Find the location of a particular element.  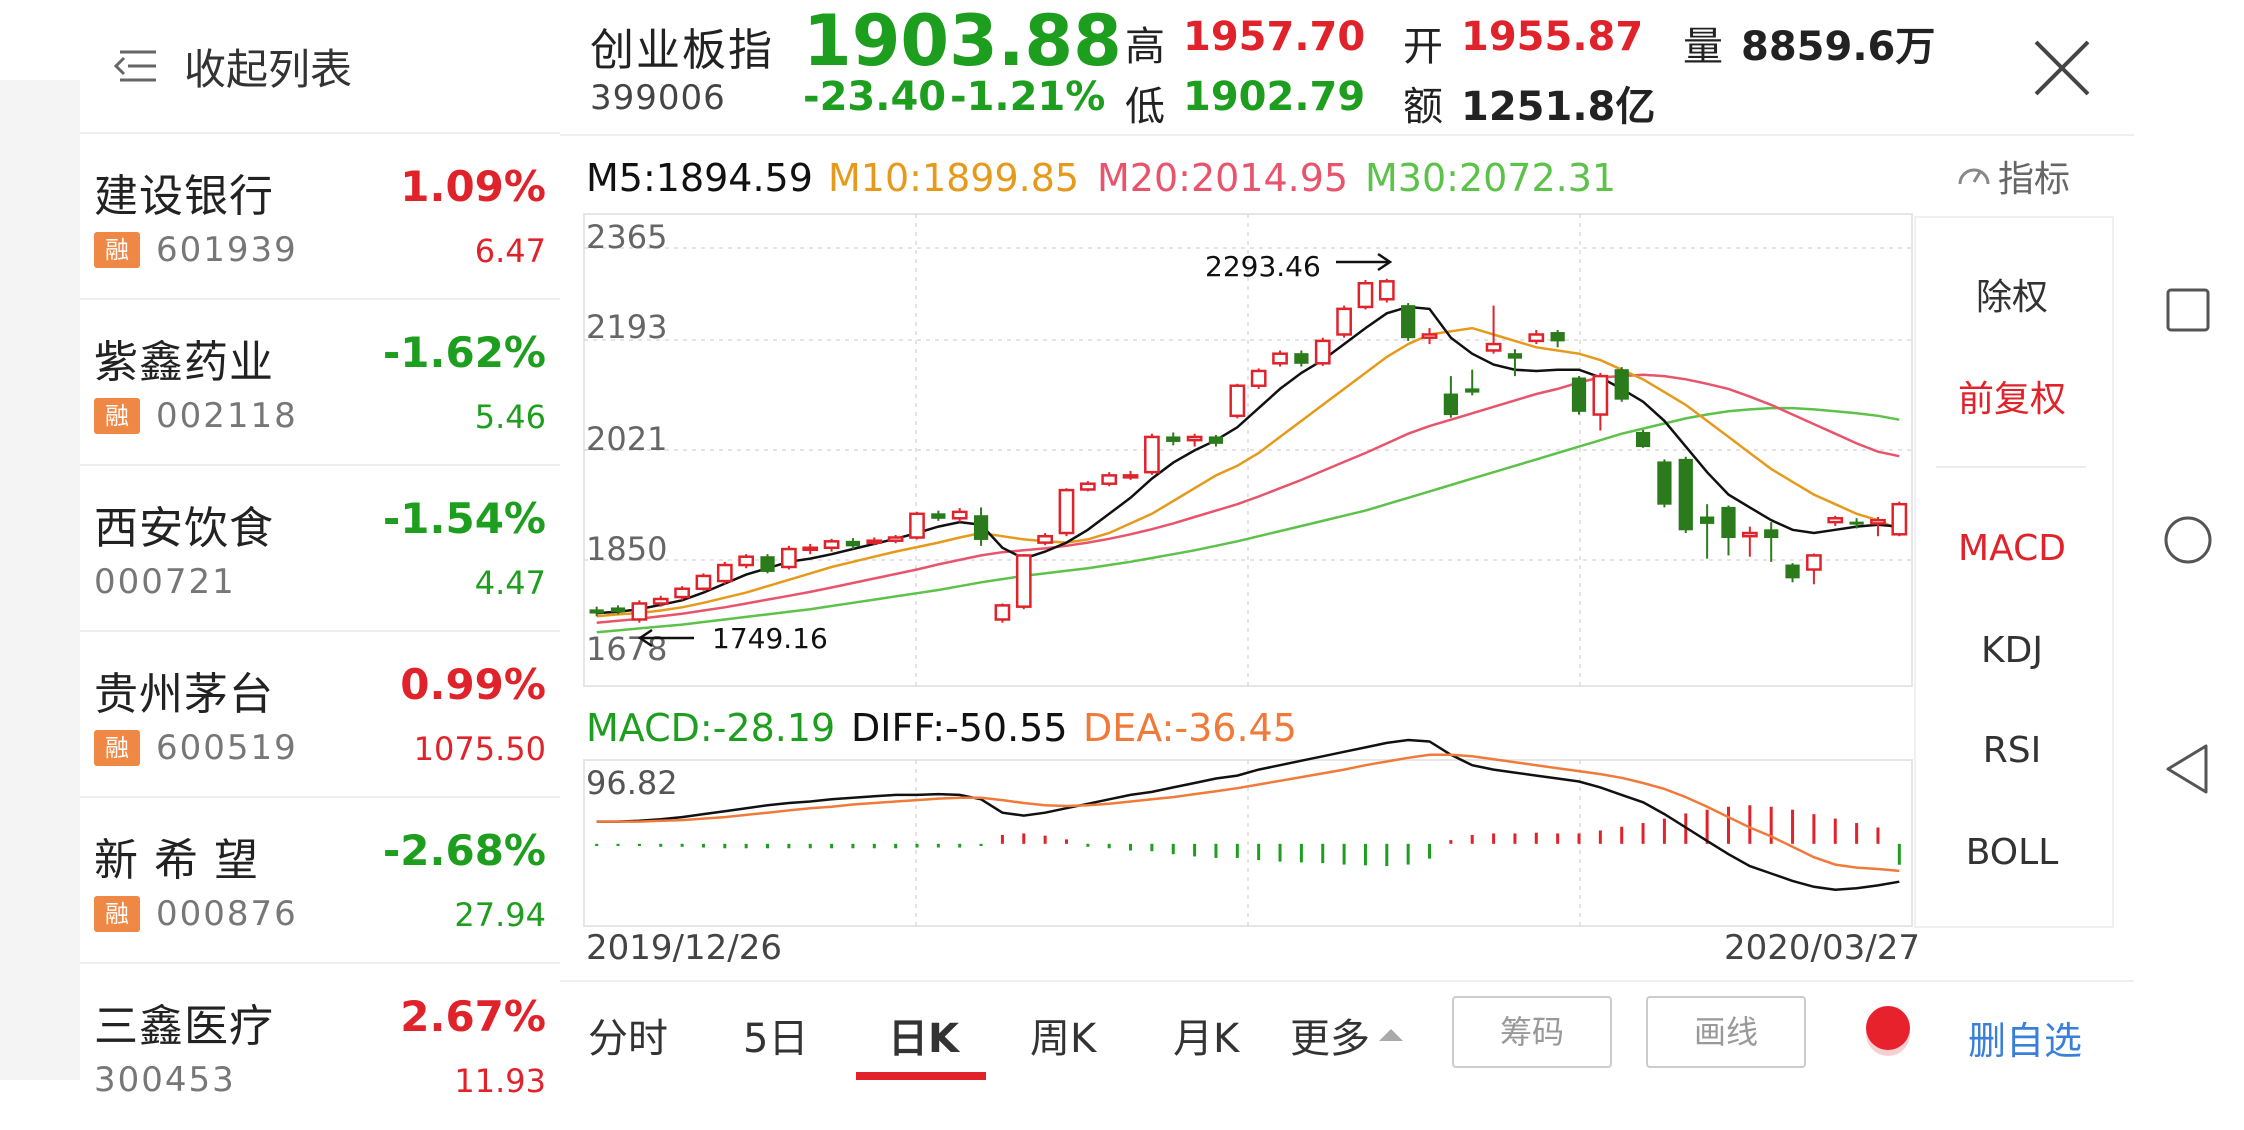

index-change-pct: -1.21% is located at coordinates (1028, 97).